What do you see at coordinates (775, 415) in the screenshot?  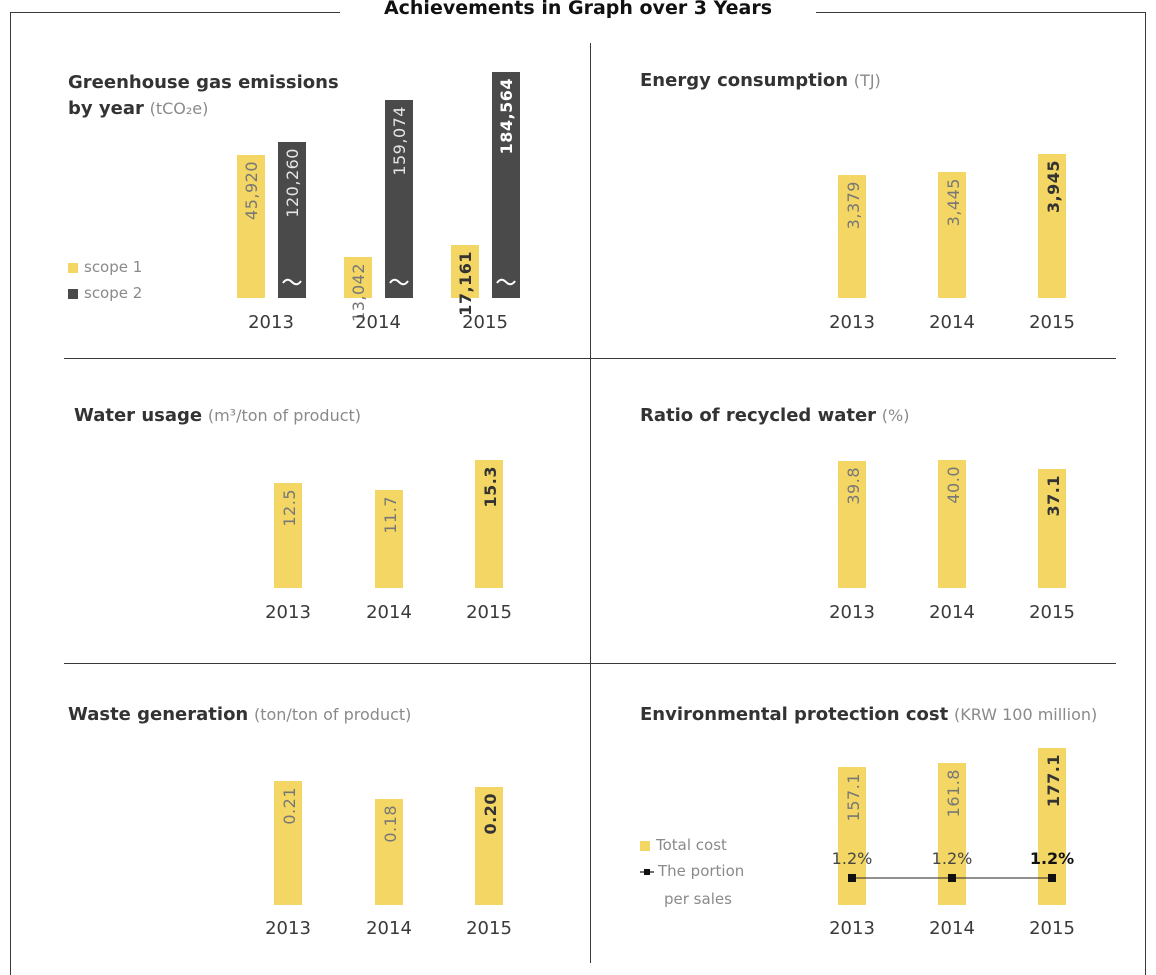 I see `recycled-title: Ratio of recycled water (%)` at bounding box center [775, 415].